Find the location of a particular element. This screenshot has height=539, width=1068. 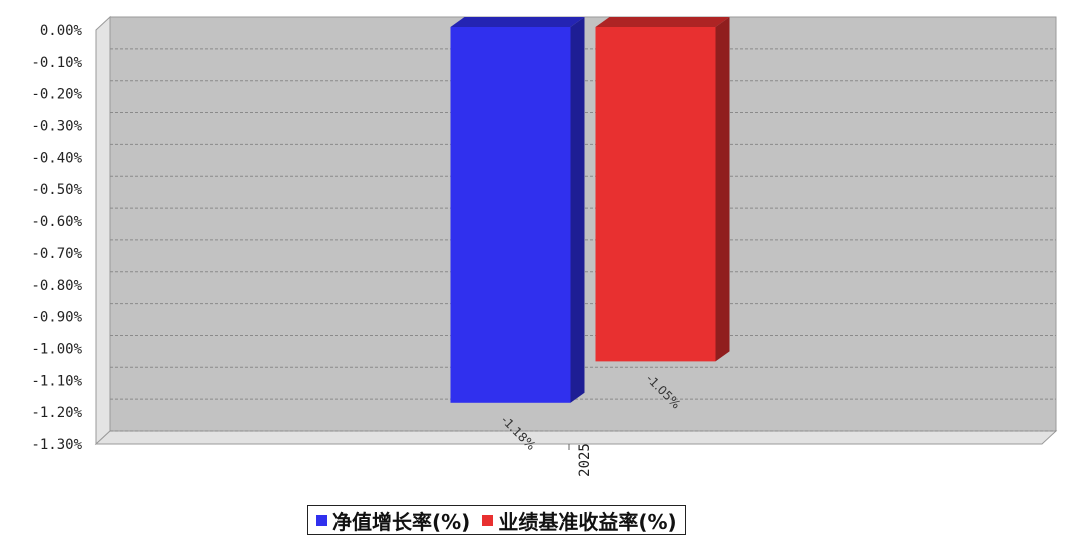

y-tick-label: -0.20% is located at coordinates (56, 95).